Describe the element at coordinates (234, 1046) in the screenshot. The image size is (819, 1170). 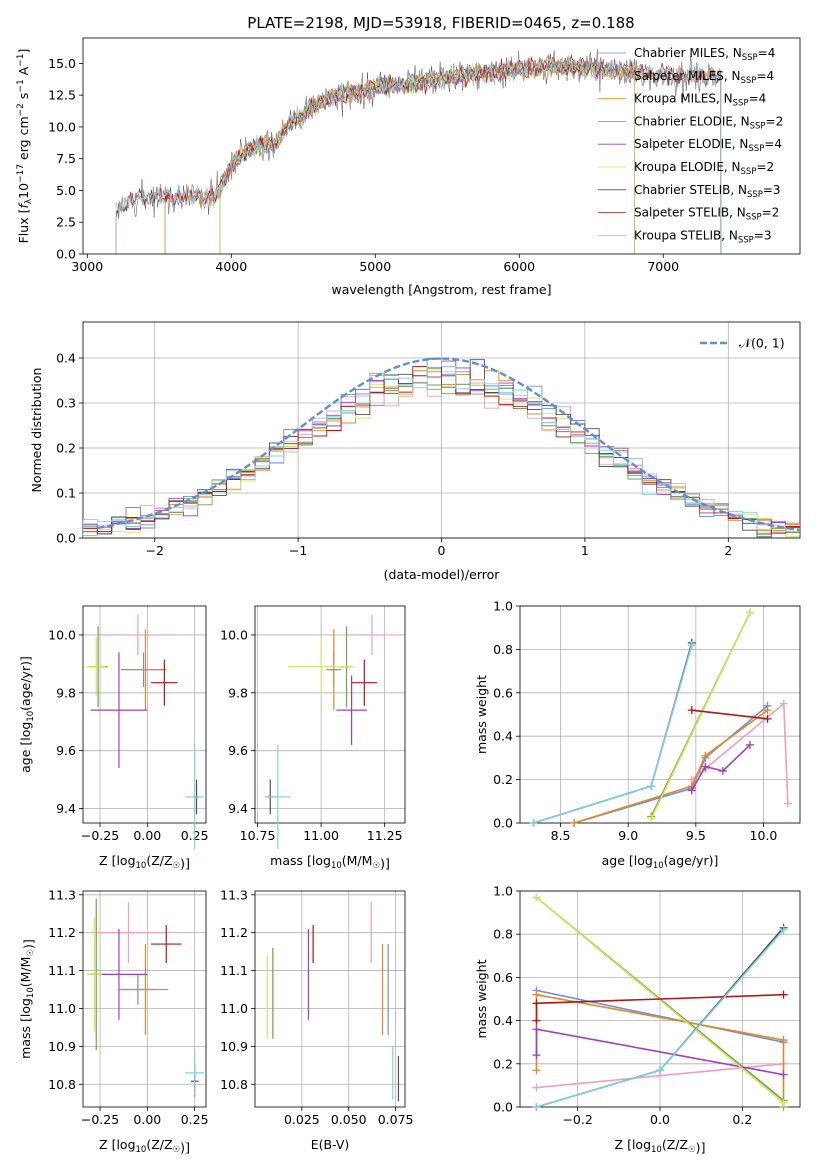
I see `ebv-mass-ytick-label: 10.9` at that location.